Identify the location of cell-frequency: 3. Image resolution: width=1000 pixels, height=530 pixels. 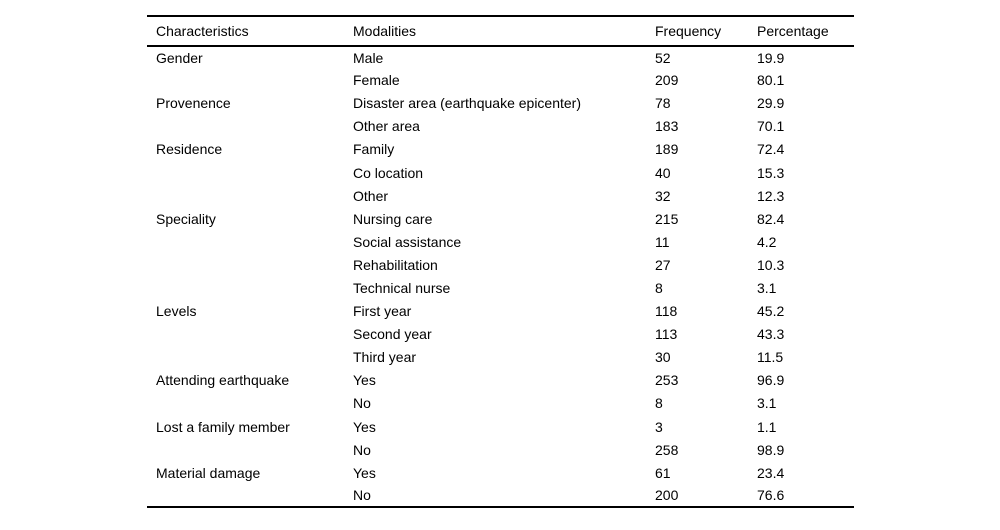
(659, 426).